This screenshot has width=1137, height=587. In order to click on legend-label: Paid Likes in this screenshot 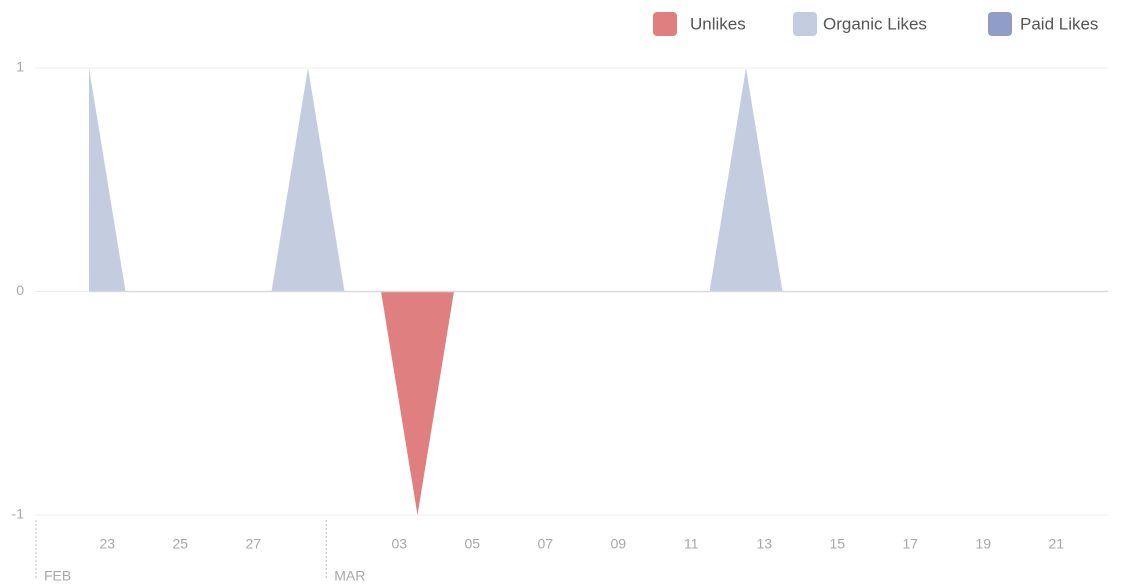, I will do `click(1059, 23)`.